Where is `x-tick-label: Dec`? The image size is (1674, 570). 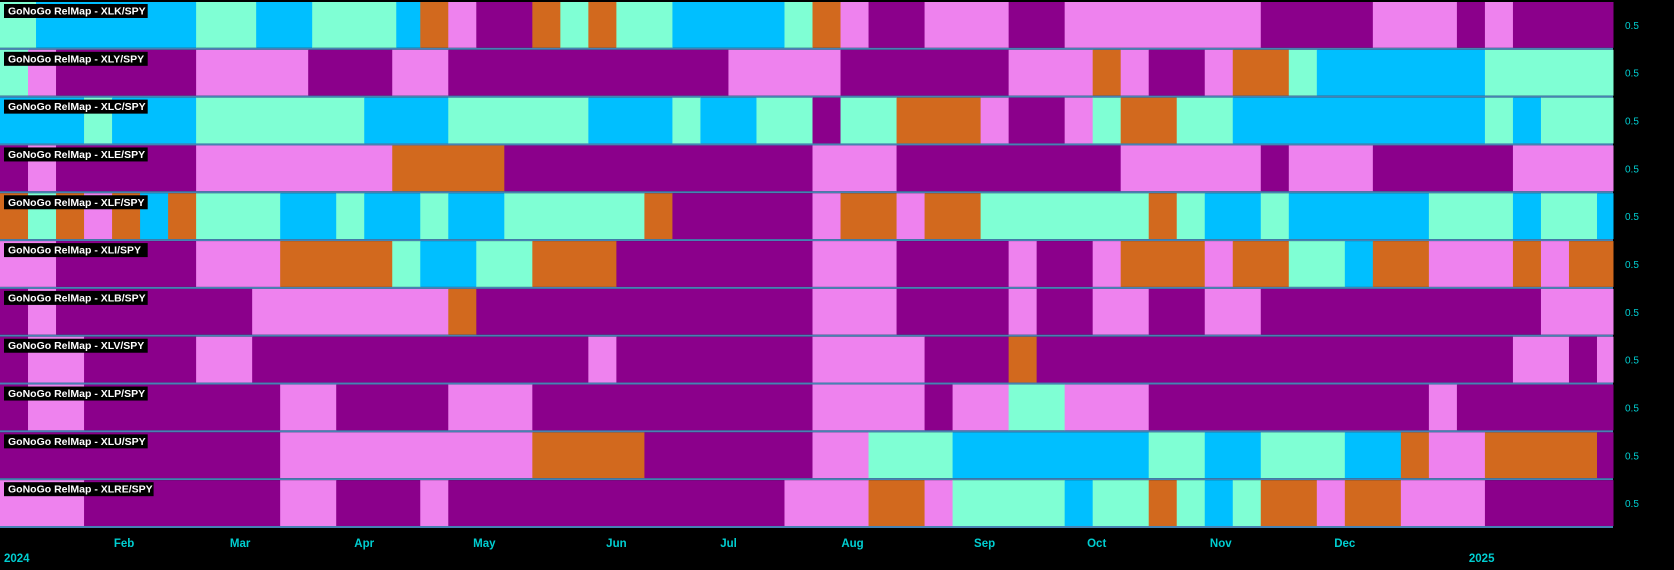 x-tick-label: Dec is located at coordinates (1345, 544).